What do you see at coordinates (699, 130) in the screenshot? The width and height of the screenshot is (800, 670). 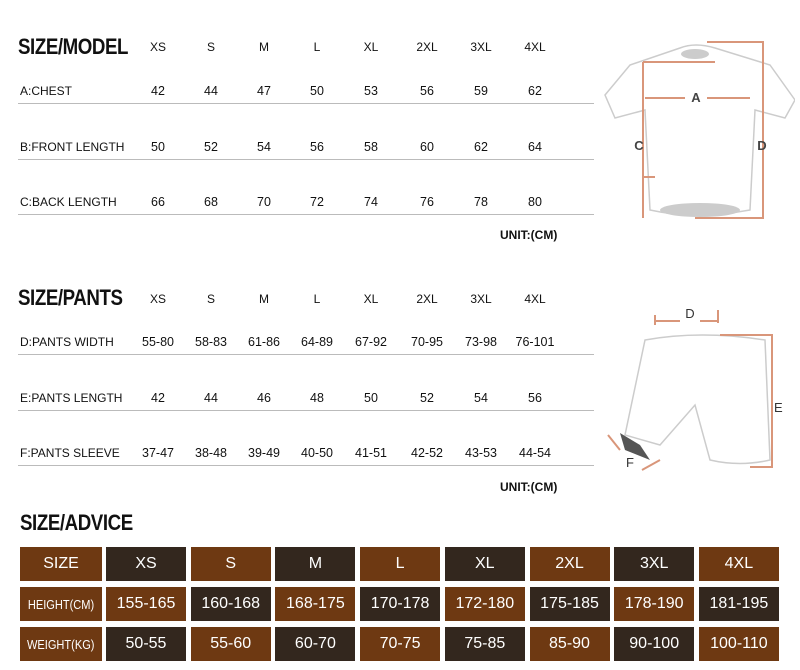 I see `jersey-diagram: A C D` at bounding box center [699, 130].